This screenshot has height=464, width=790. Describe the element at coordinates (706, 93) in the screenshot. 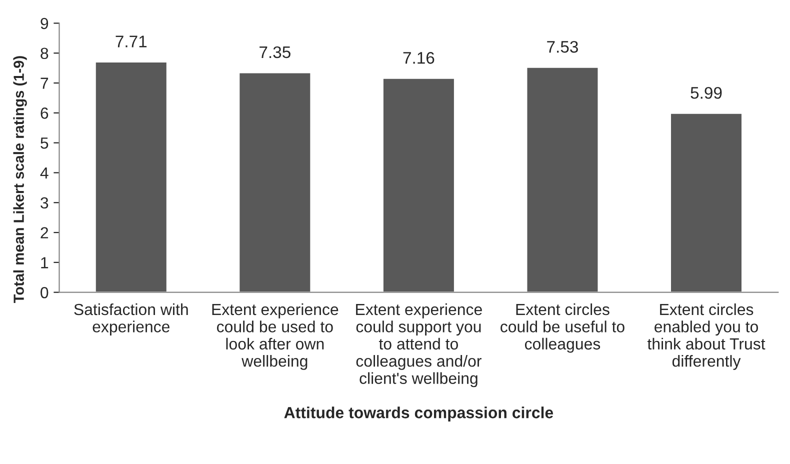

I see `data-label: 5.99` at that location.